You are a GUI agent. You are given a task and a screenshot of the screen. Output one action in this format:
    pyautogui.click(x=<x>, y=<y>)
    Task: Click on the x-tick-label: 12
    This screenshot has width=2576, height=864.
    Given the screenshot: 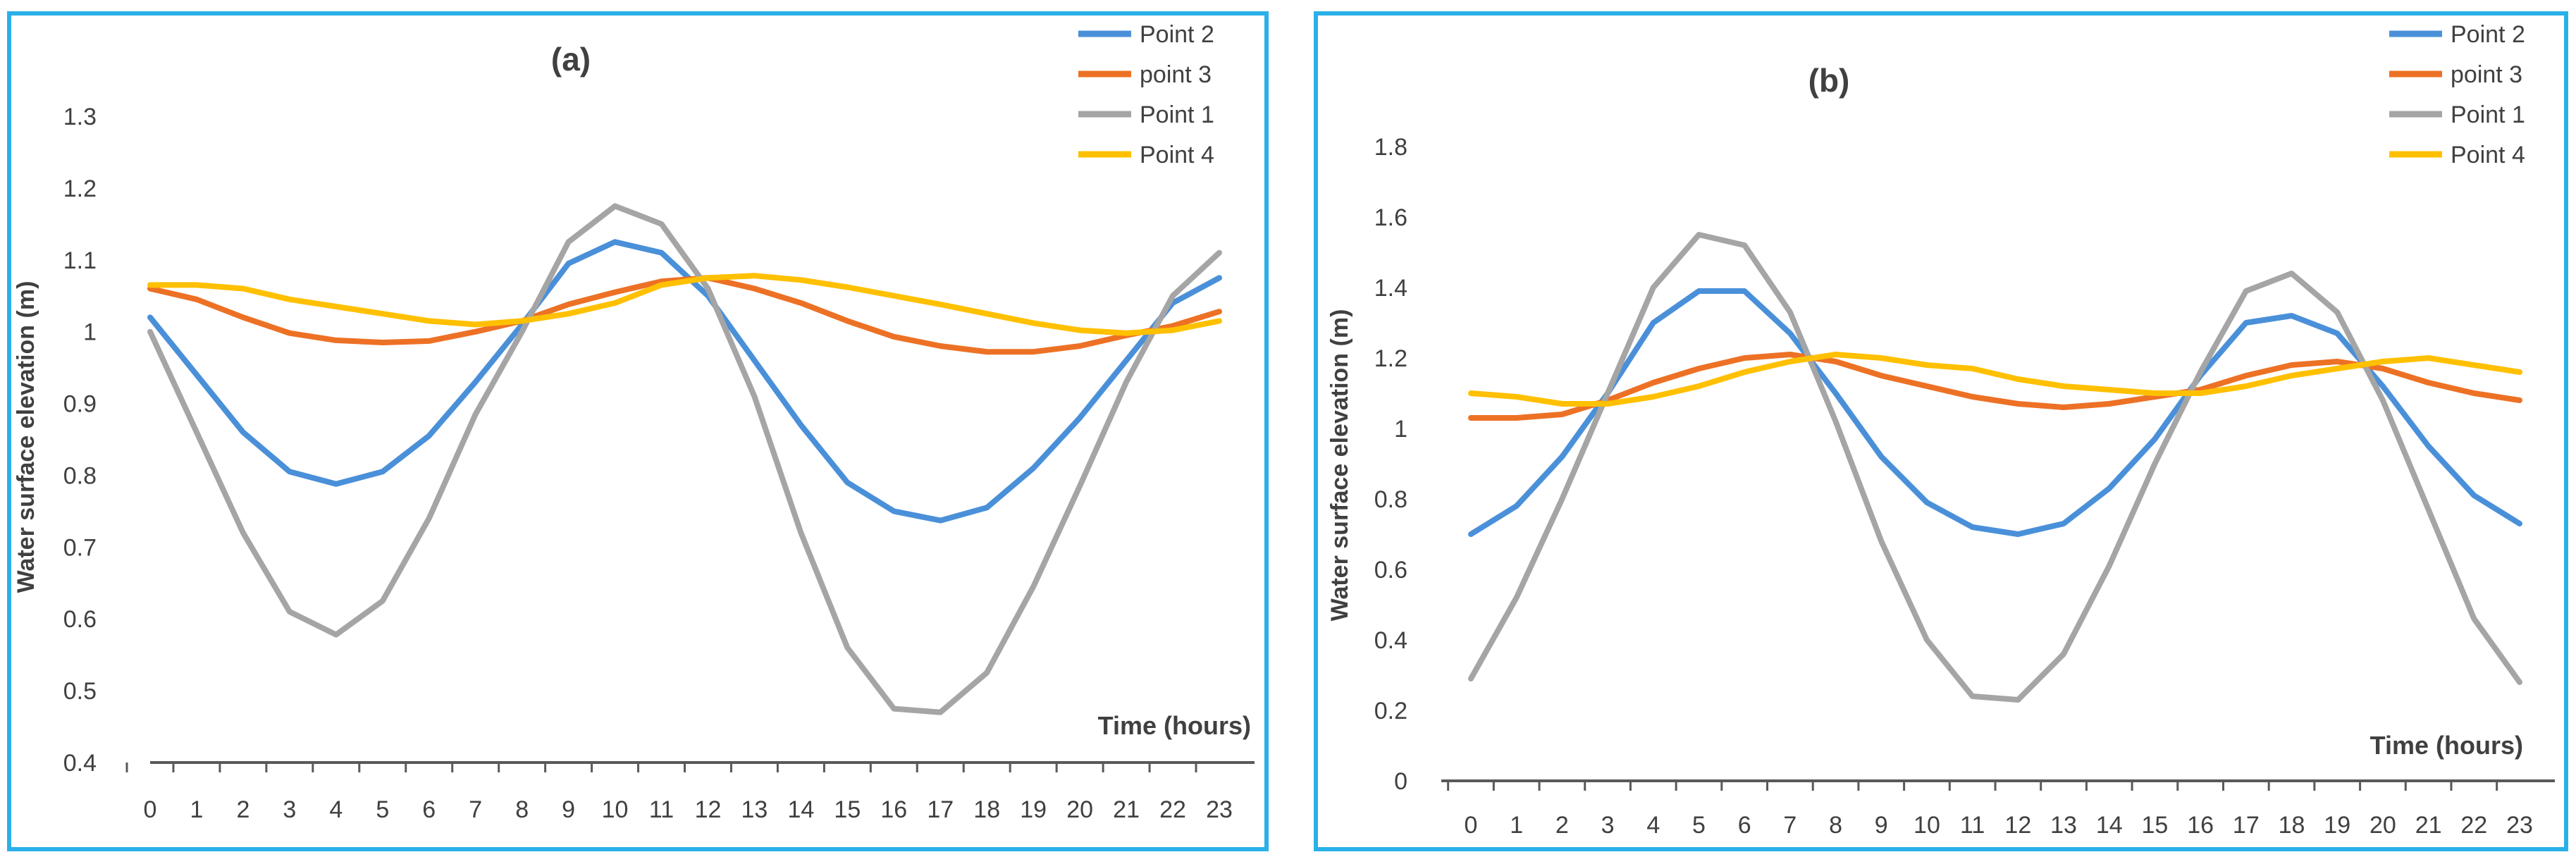 What is the action you would take?
    pyautogui.click(x=2017, y=825)
    